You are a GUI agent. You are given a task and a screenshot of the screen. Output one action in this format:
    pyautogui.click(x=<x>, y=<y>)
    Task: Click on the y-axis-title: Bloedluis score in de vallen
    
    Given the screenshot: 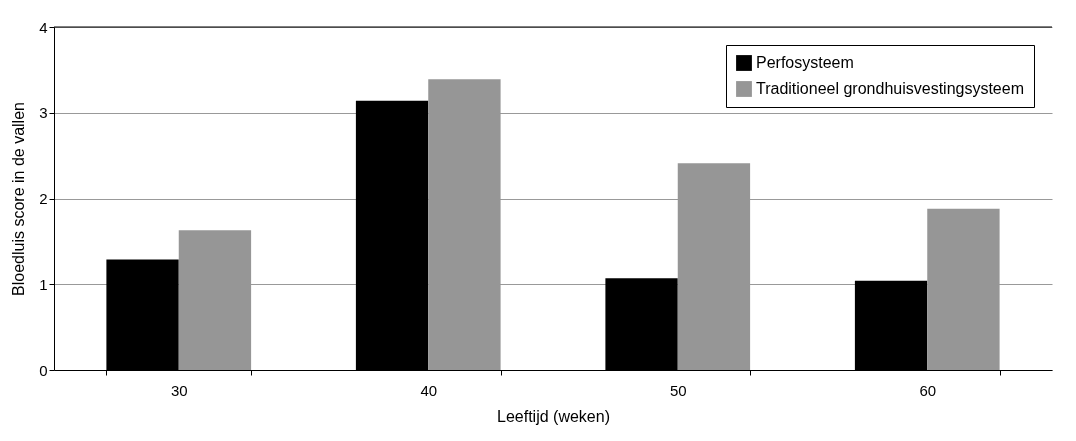 What is the action you would take?
    pyautogui.click(x=19, y=199)
    